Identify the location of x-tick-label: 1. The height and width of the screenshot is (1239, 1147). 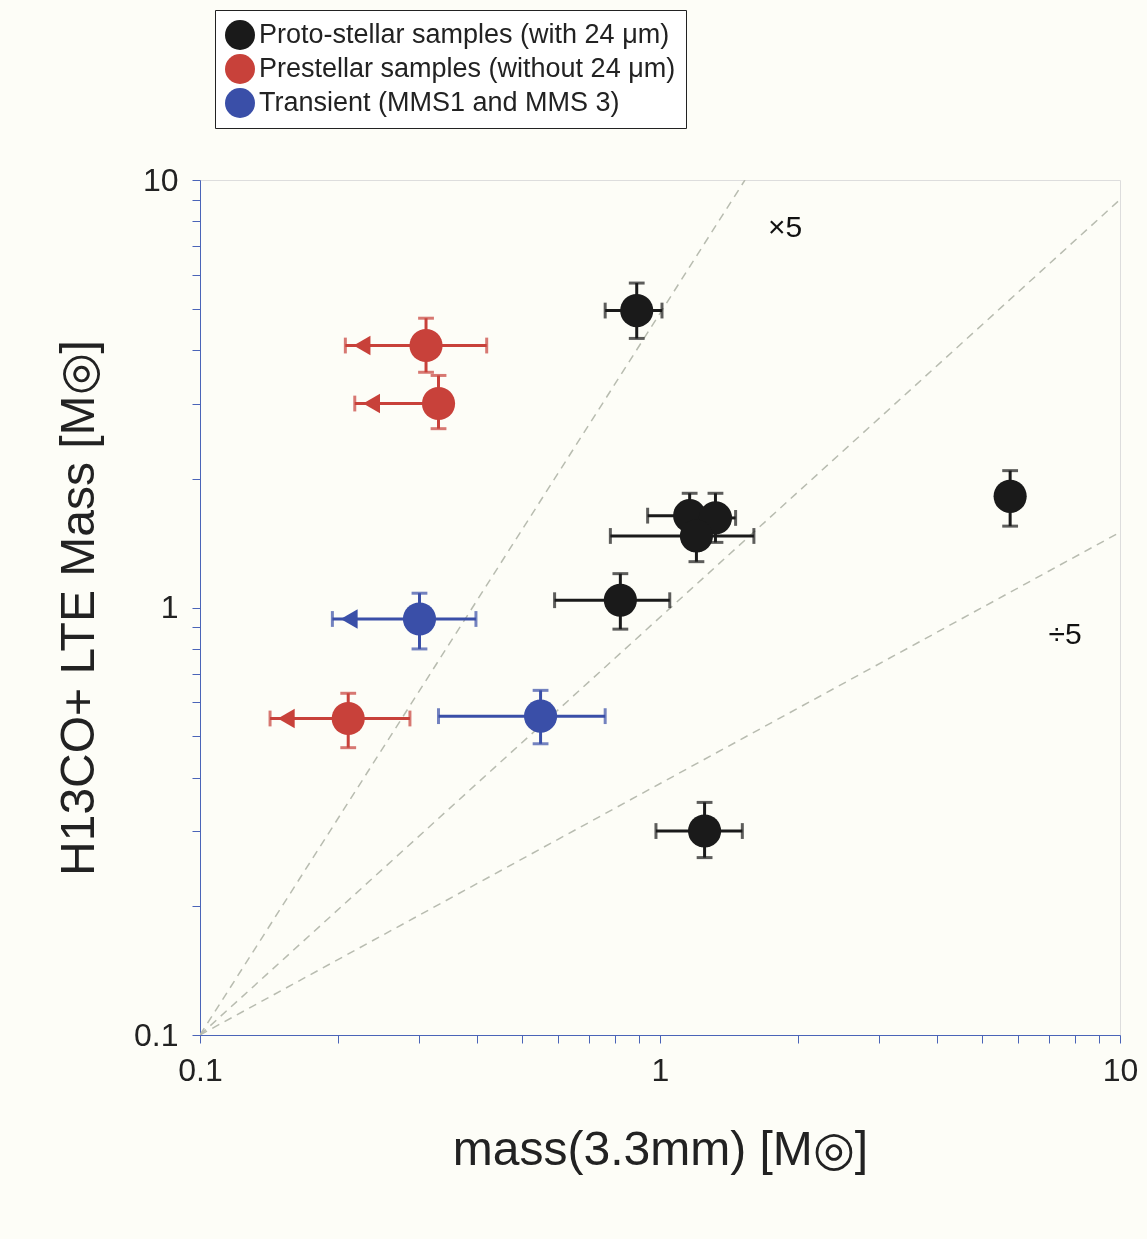
(660, 1069).